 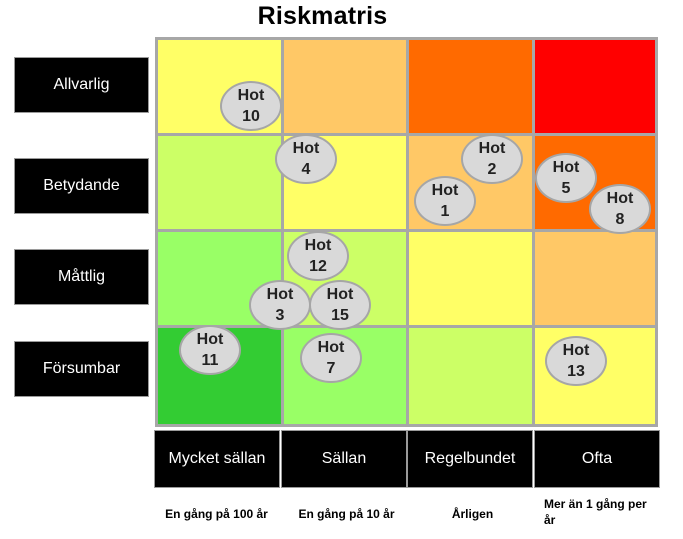 I want to click on threat-number: 4, so click(x=306, y=169).